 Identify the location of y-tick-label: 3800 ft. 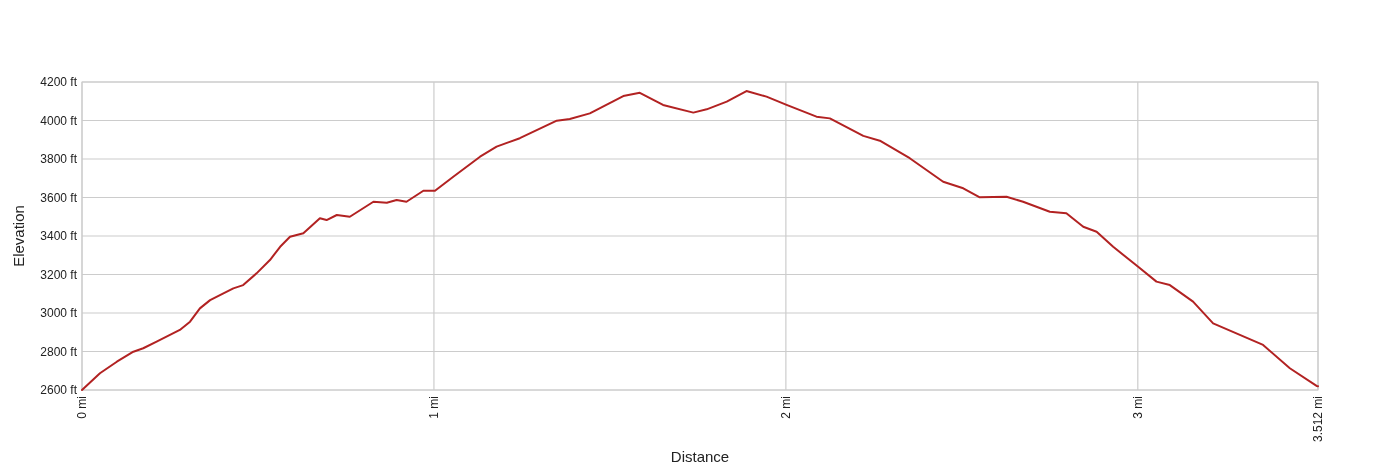
(59, 159).